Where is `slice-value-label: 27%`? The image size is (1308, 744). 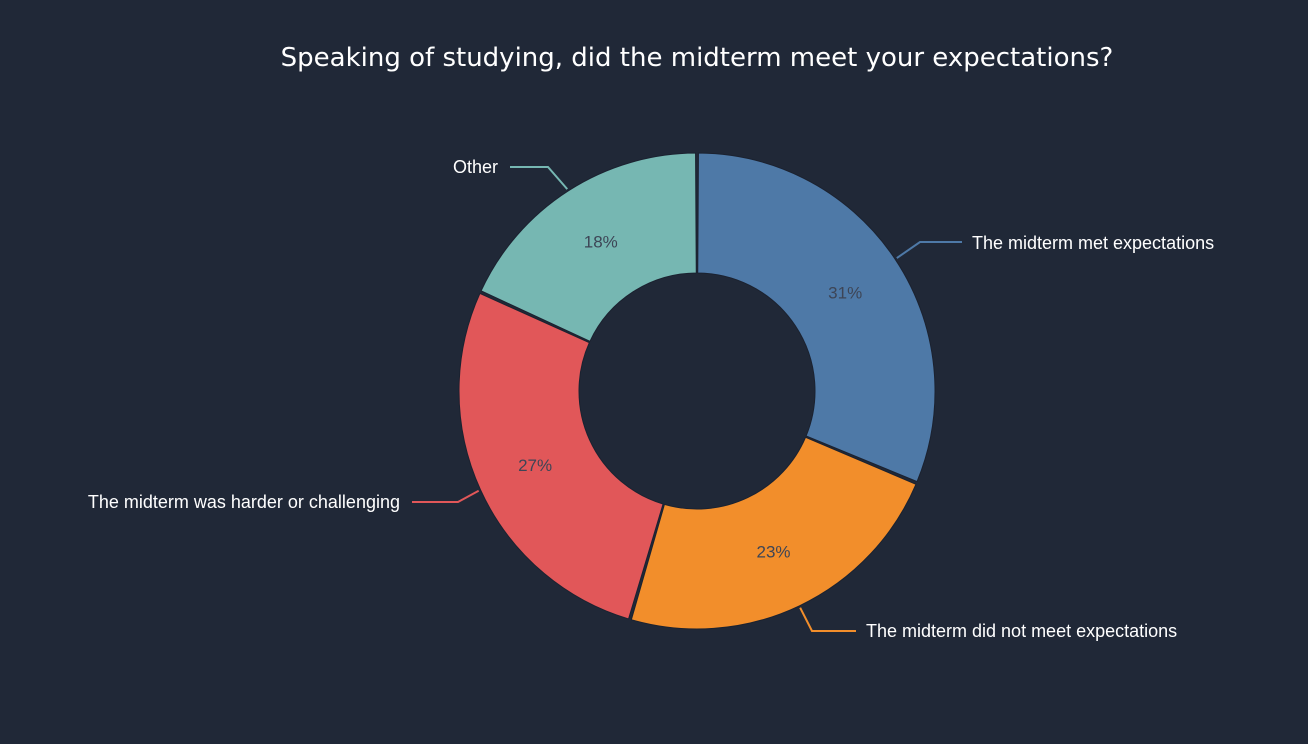 slice-value-label: 27% is located at coordinates (535, 465).